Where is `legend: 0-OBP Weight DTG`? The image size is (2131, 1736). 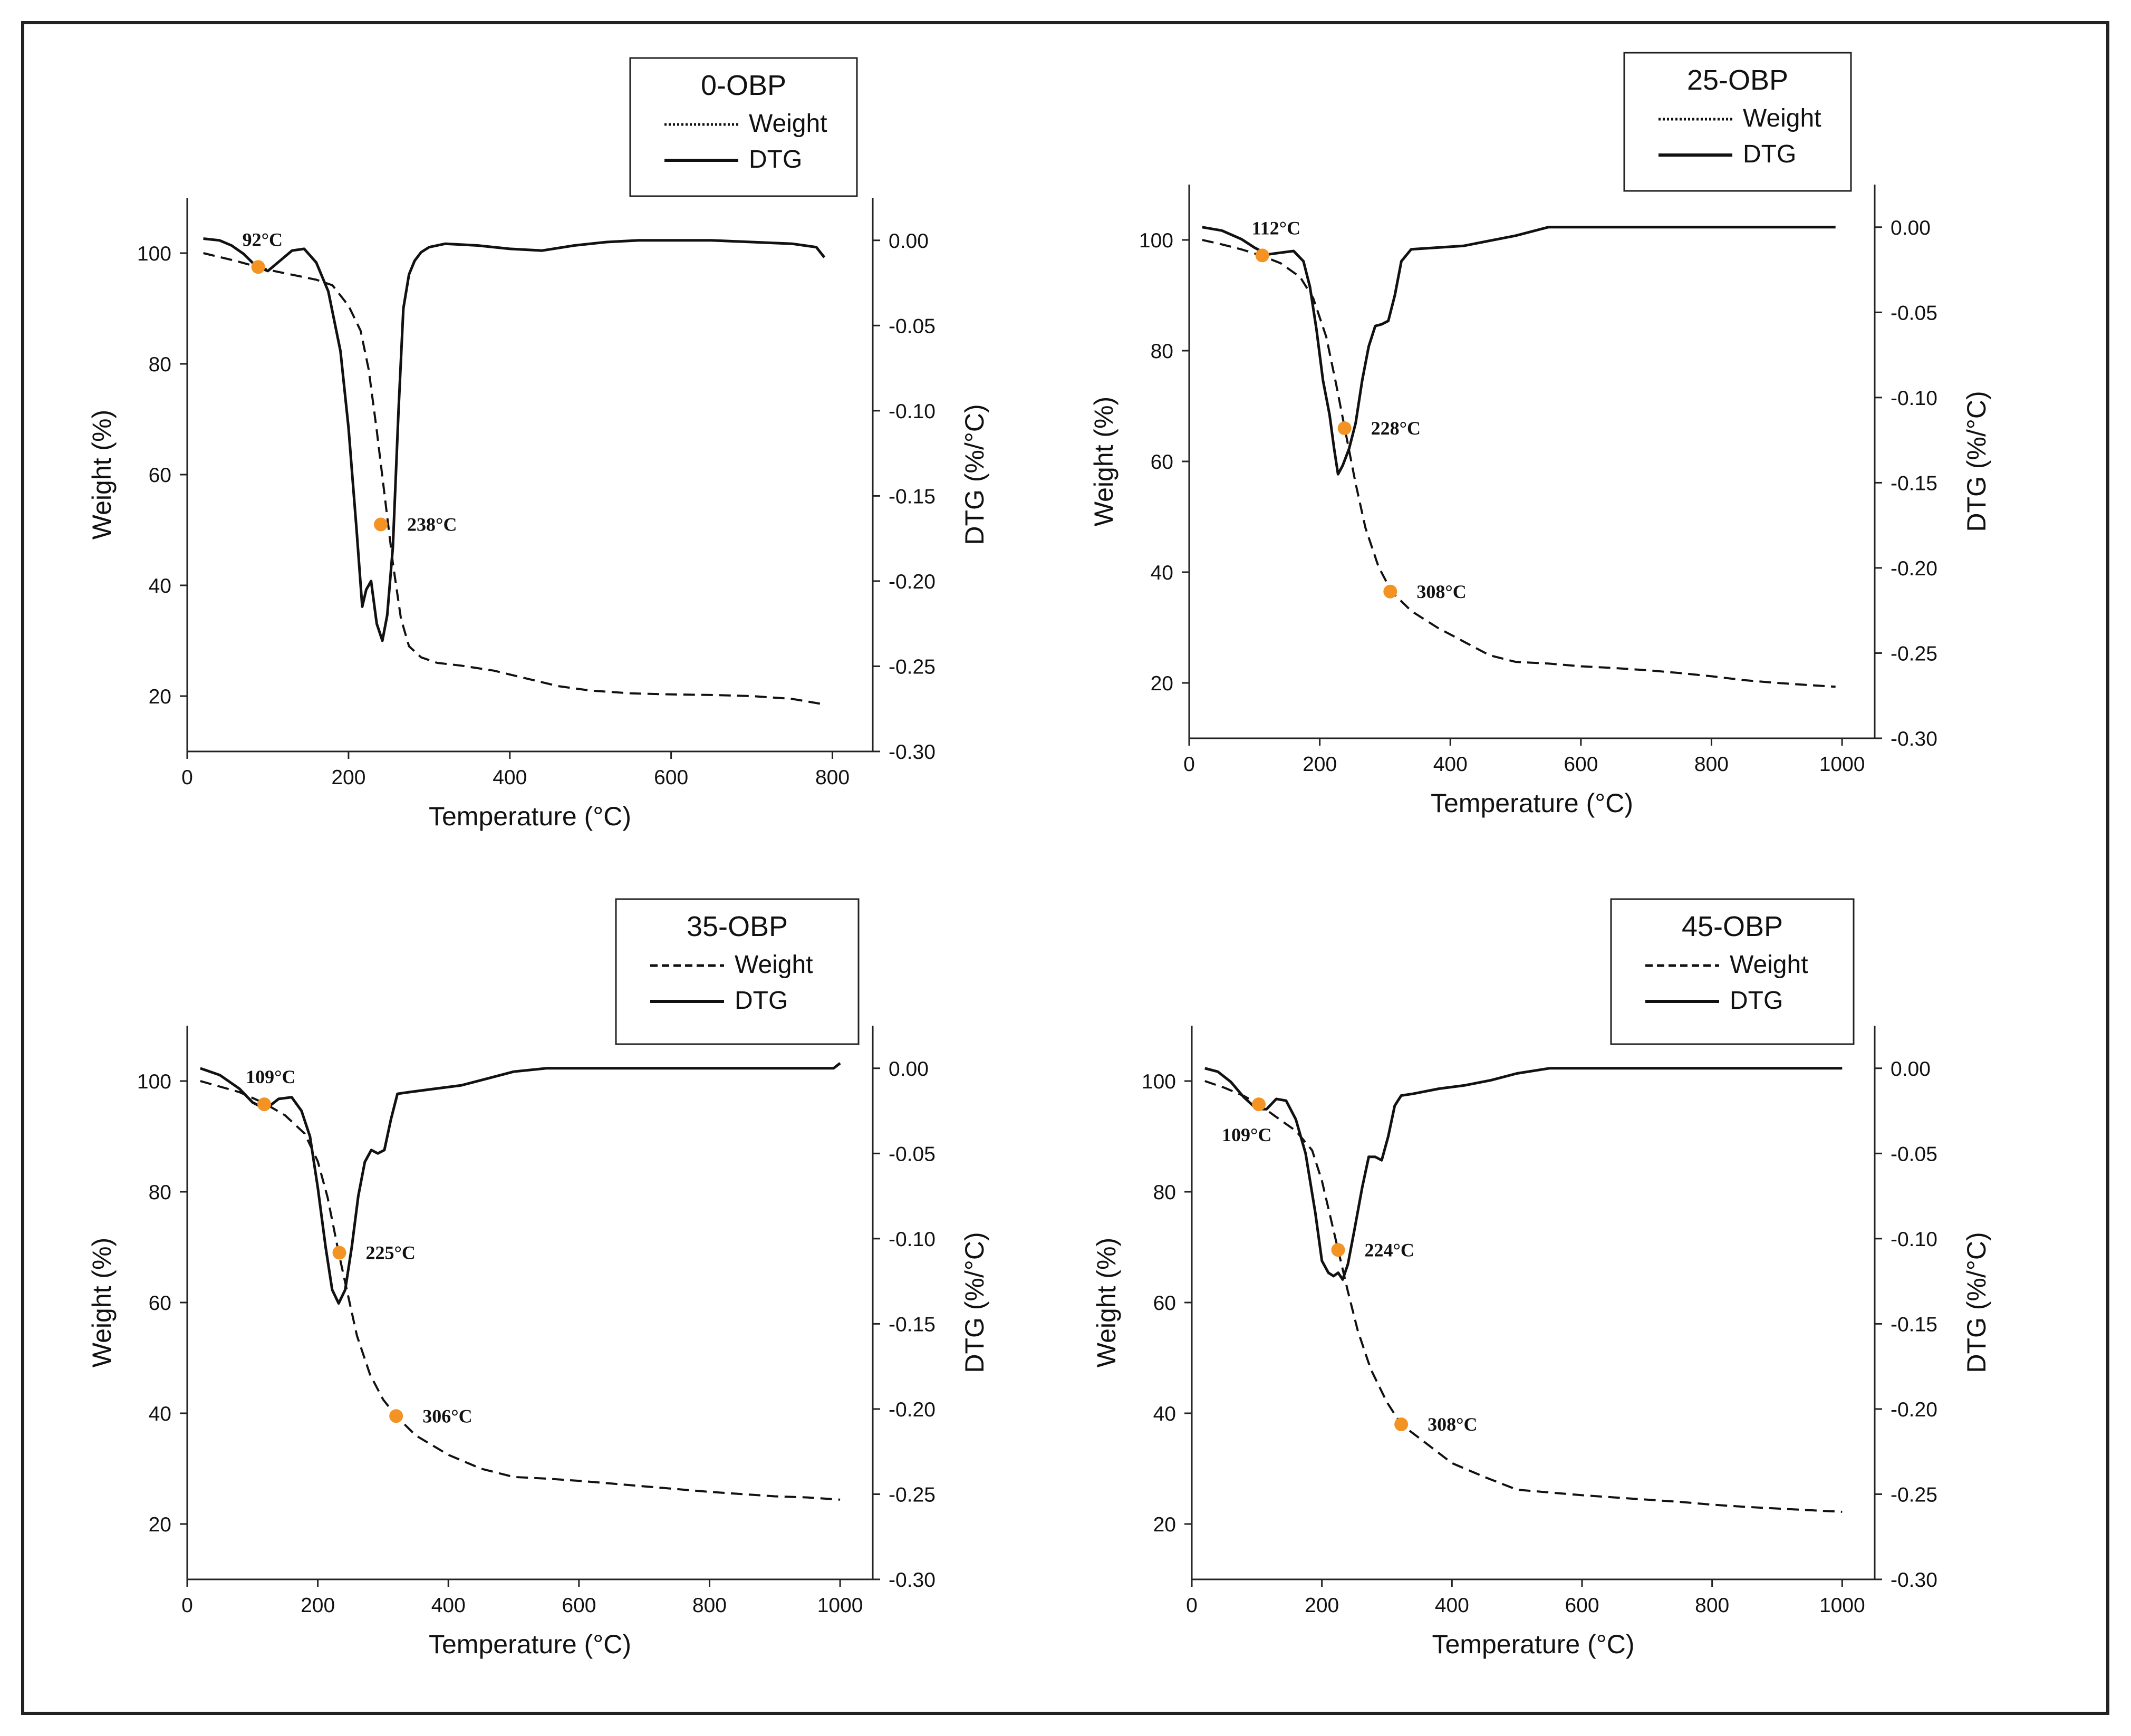
legend: 0-OBP Weight DTG is located at coordinates (743, 127).